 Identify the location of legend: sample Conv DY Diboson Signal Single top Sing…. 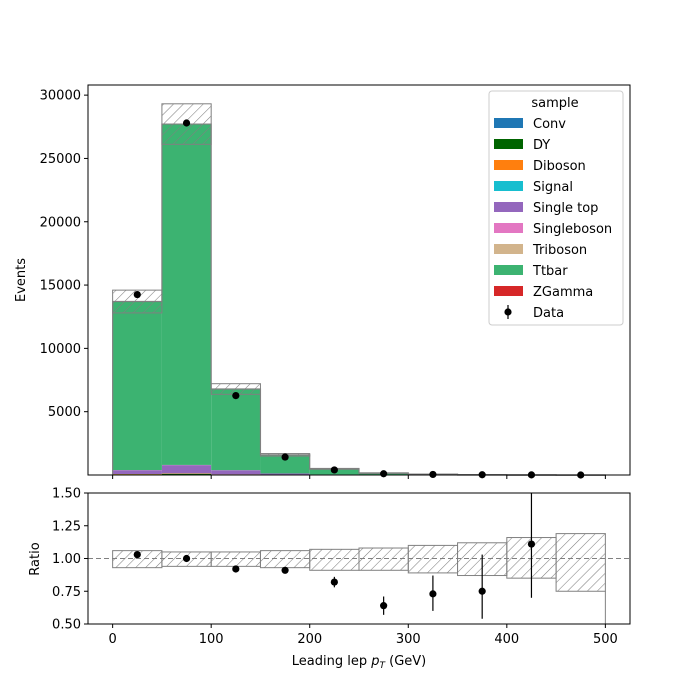
(556, 208).